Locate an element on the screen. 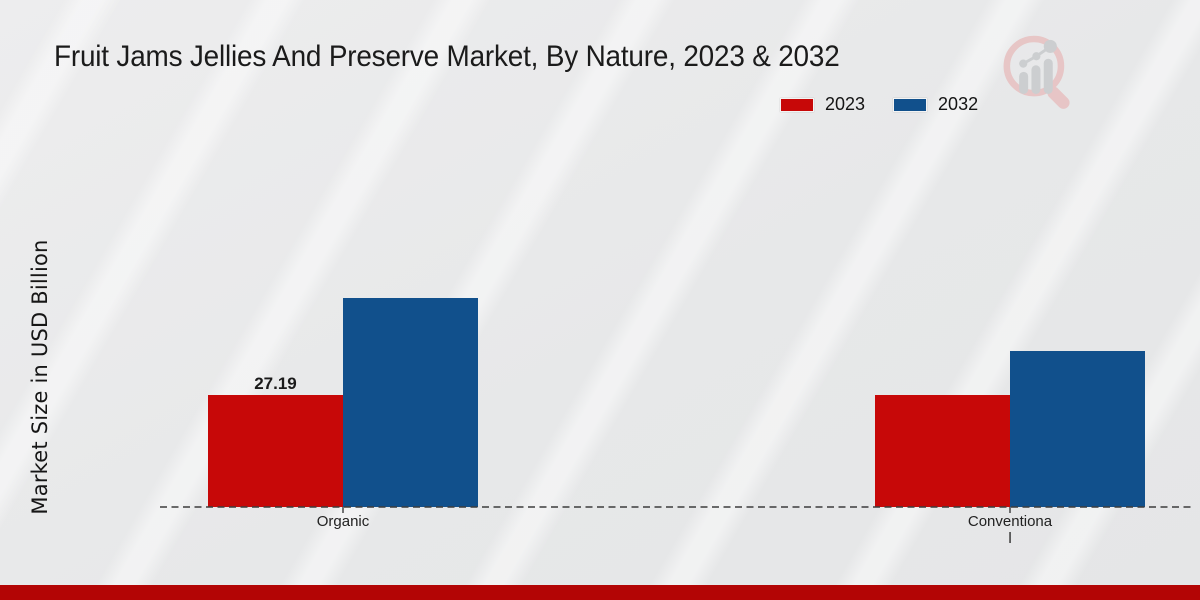  category-label-conventional: Conventiona l is located at coordinates (1010, 530).